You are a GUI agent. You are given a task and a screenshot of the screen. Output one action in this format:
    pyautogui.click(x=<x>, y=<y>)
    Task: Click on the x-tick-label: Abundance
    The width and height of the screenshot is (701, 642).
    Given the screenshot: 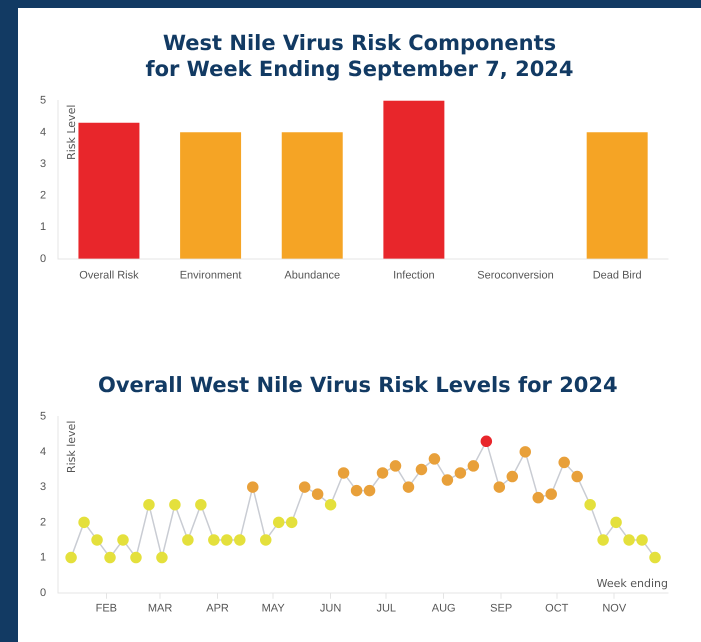 What is the action you would take?
    pyautogui.click(x=312, y=275)
    